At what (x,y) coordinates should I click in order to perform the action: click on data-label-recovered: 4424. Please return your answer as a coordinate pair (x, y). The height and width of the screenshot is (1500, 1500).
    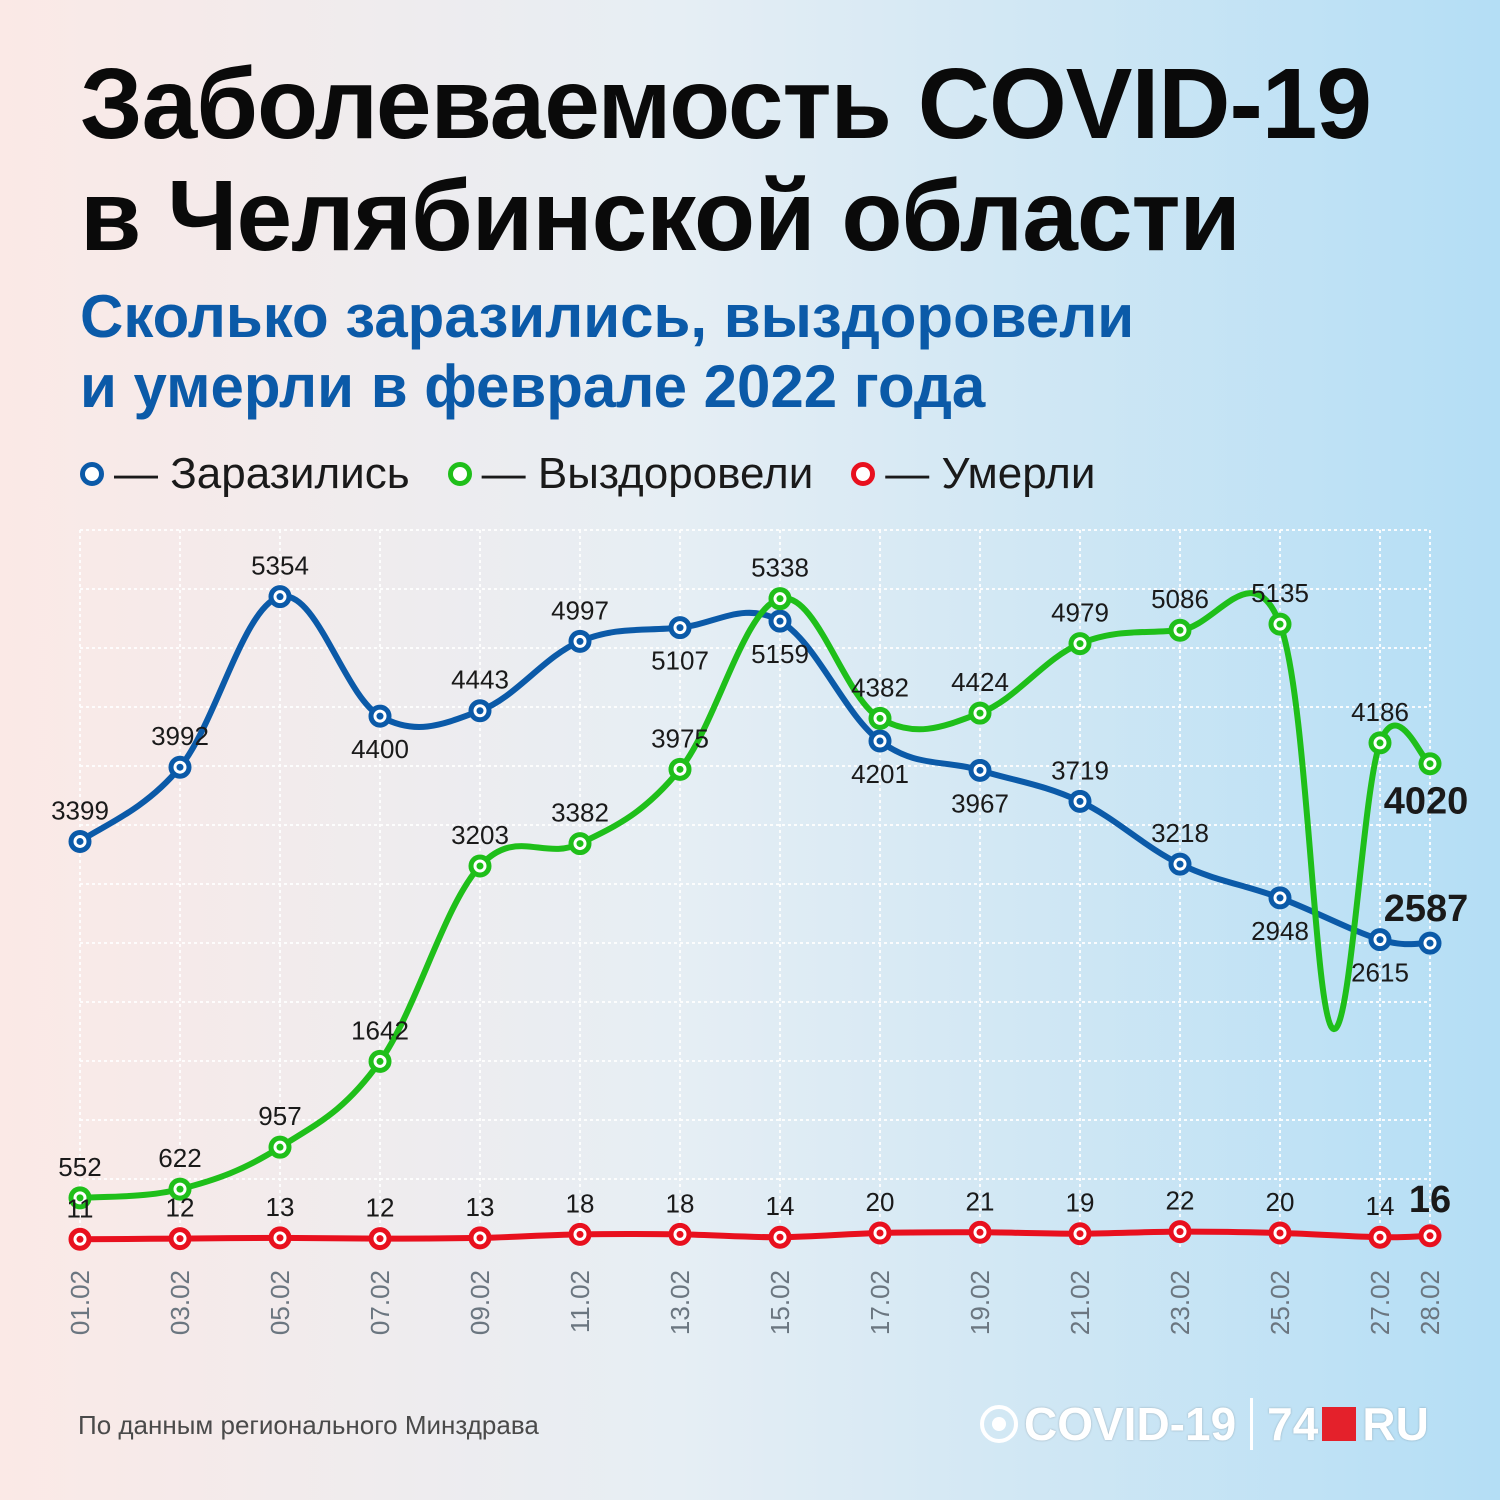
    Looking at the image, I should click on (980, 682).